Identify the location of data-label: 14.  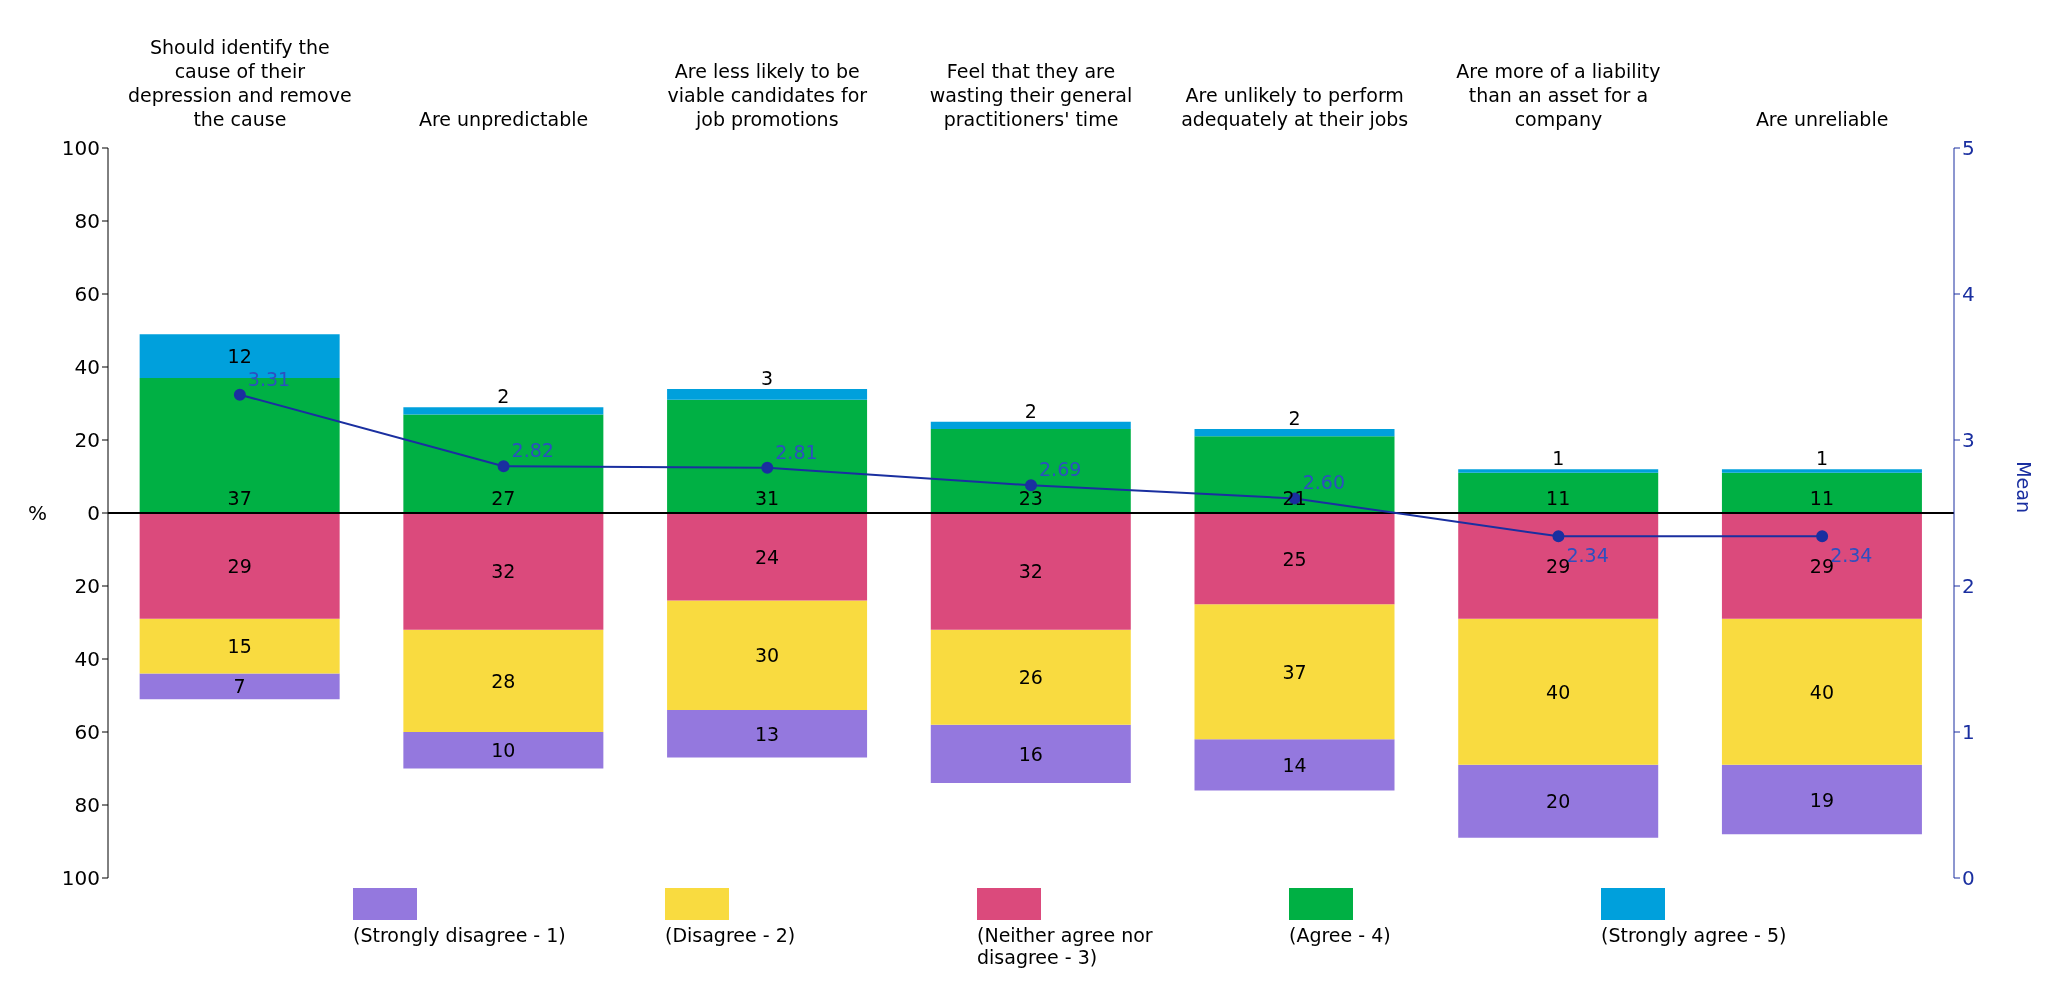
(1294, 764).